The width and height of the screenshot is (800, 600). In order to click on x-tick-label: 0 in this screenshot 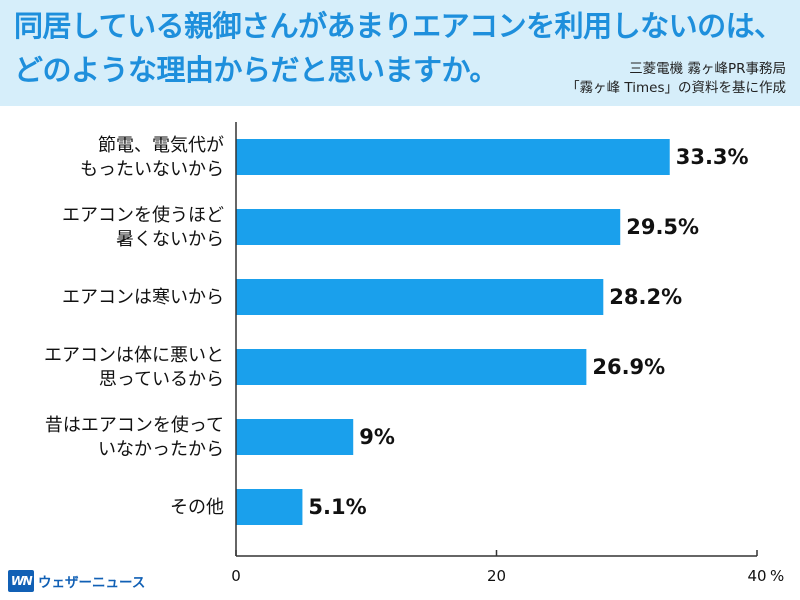, I will do `click(236, 576)`.